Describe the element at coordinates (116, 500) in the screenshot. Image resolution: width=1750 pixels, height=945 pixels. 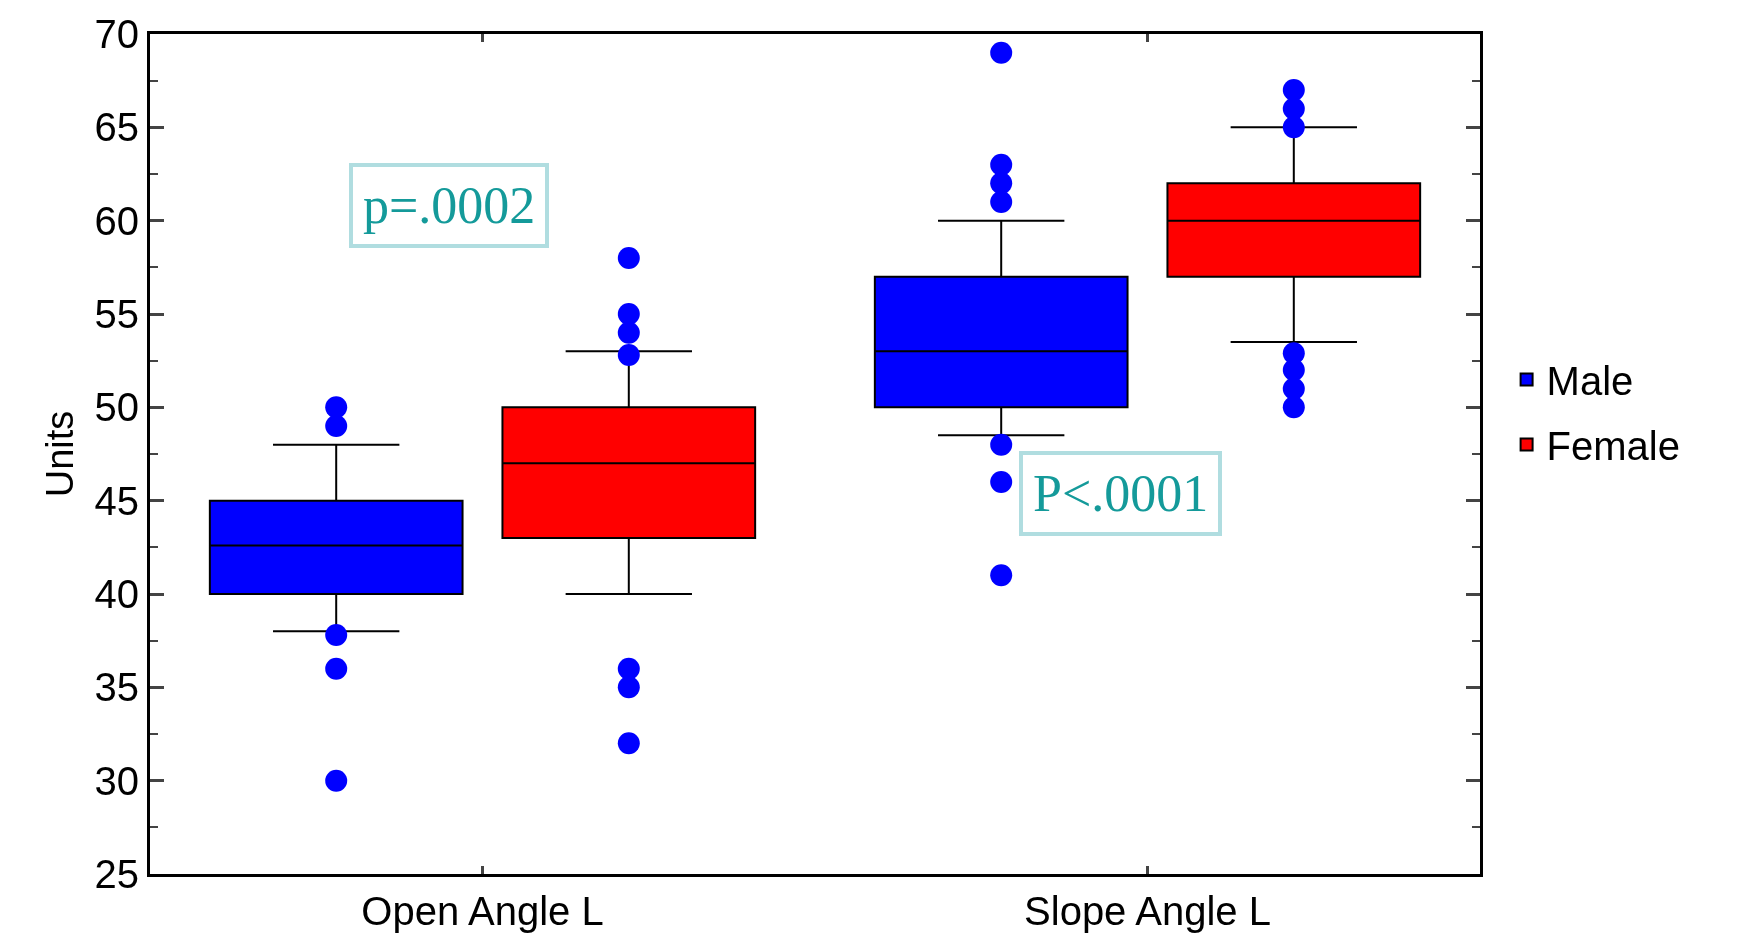
I see `y-tick-label: 45` at that location.